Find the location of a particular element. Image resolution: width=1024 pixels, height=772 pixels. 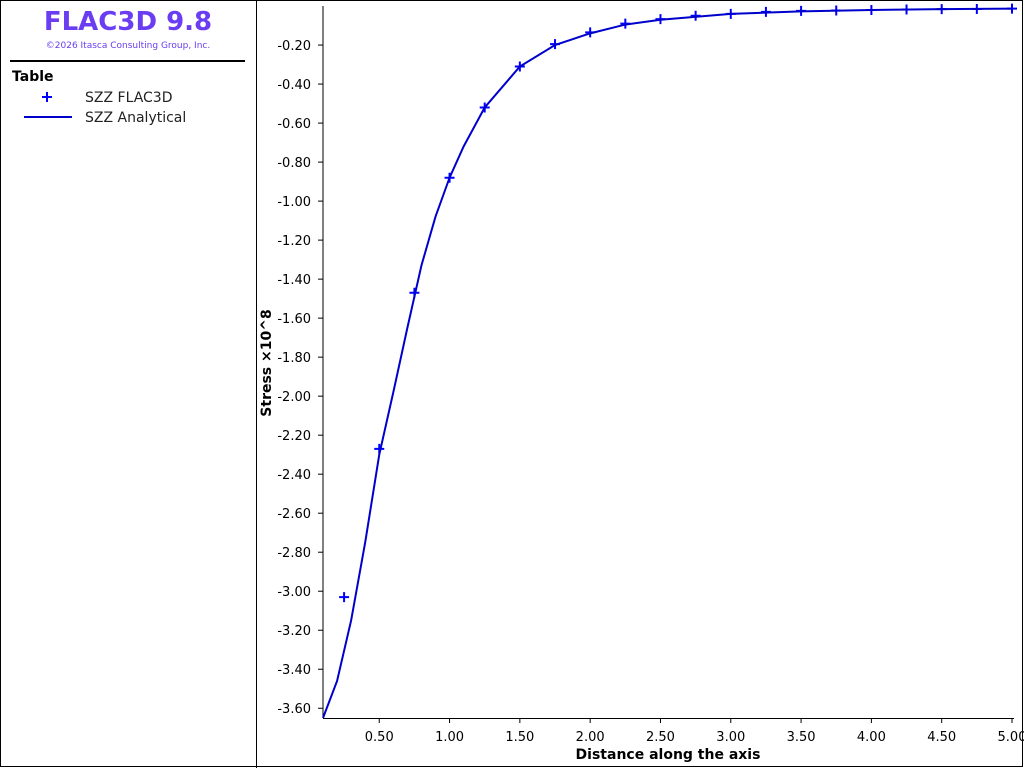

x-tick-label: 2.50 is located at coordinates (660, 737).